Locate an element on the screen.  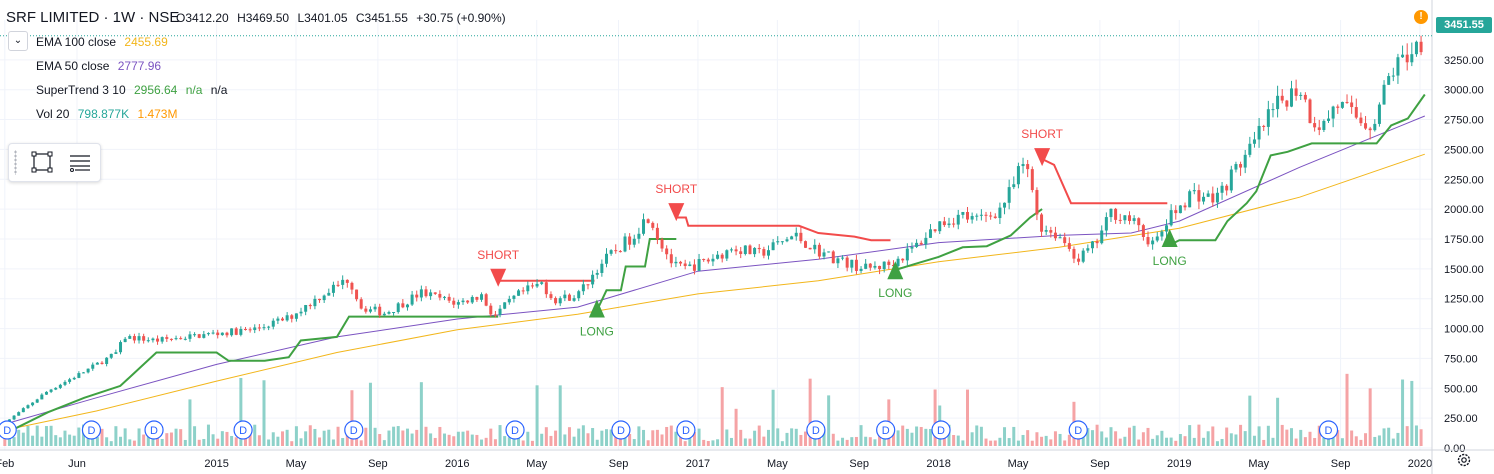
long-signal-label: LONG is located at coordinates (1170, 261).